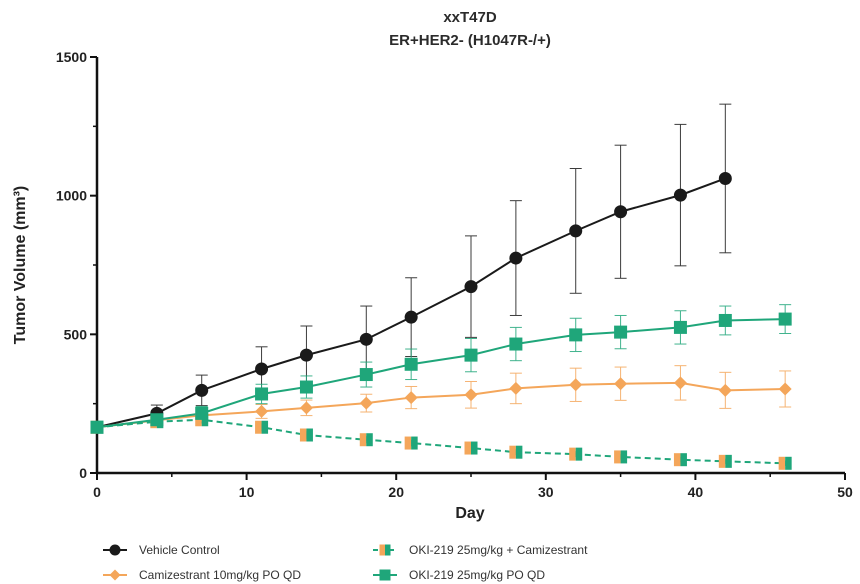  I want to click on legend-item: OKI-219 25mg/kg + Camizestrant, so click(480, 550).